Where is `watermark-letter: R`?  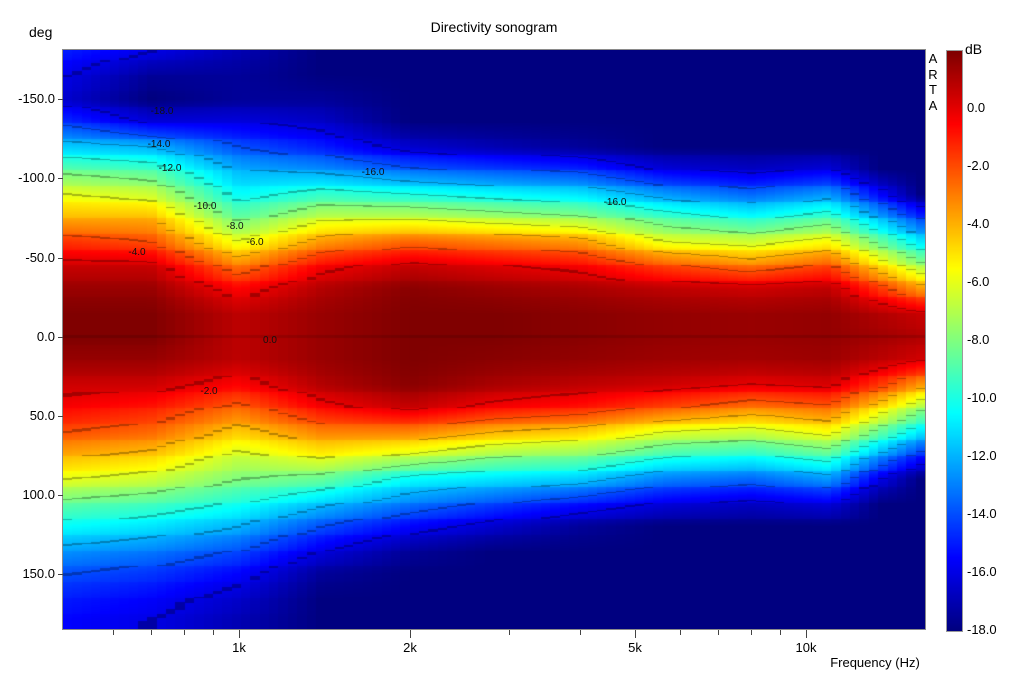 watermark-letter: R is located at coordinates (933, 74).